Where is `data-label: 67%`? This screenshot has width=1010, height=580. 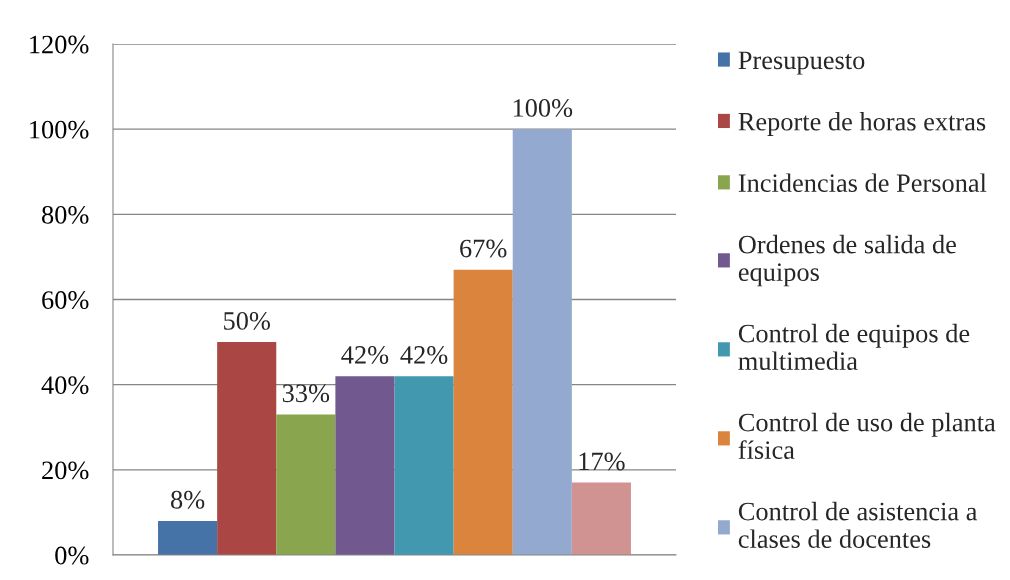 data-label: 67% is located at coordinates (483, 248).